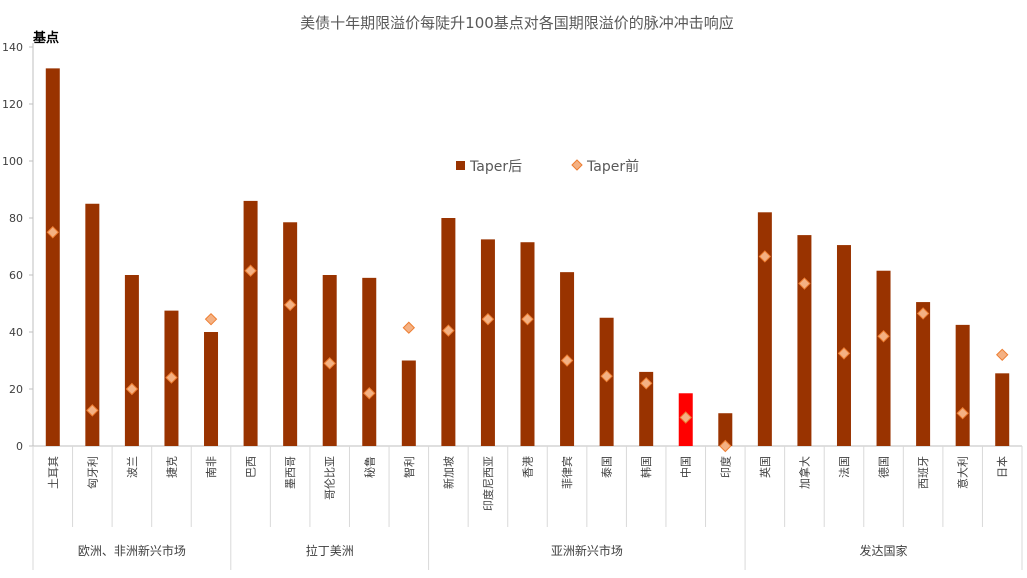  What do you see at coordinates (369, 393) in the screenshot?
I see `marker-秘鲁` at bounding box center [369, 393].